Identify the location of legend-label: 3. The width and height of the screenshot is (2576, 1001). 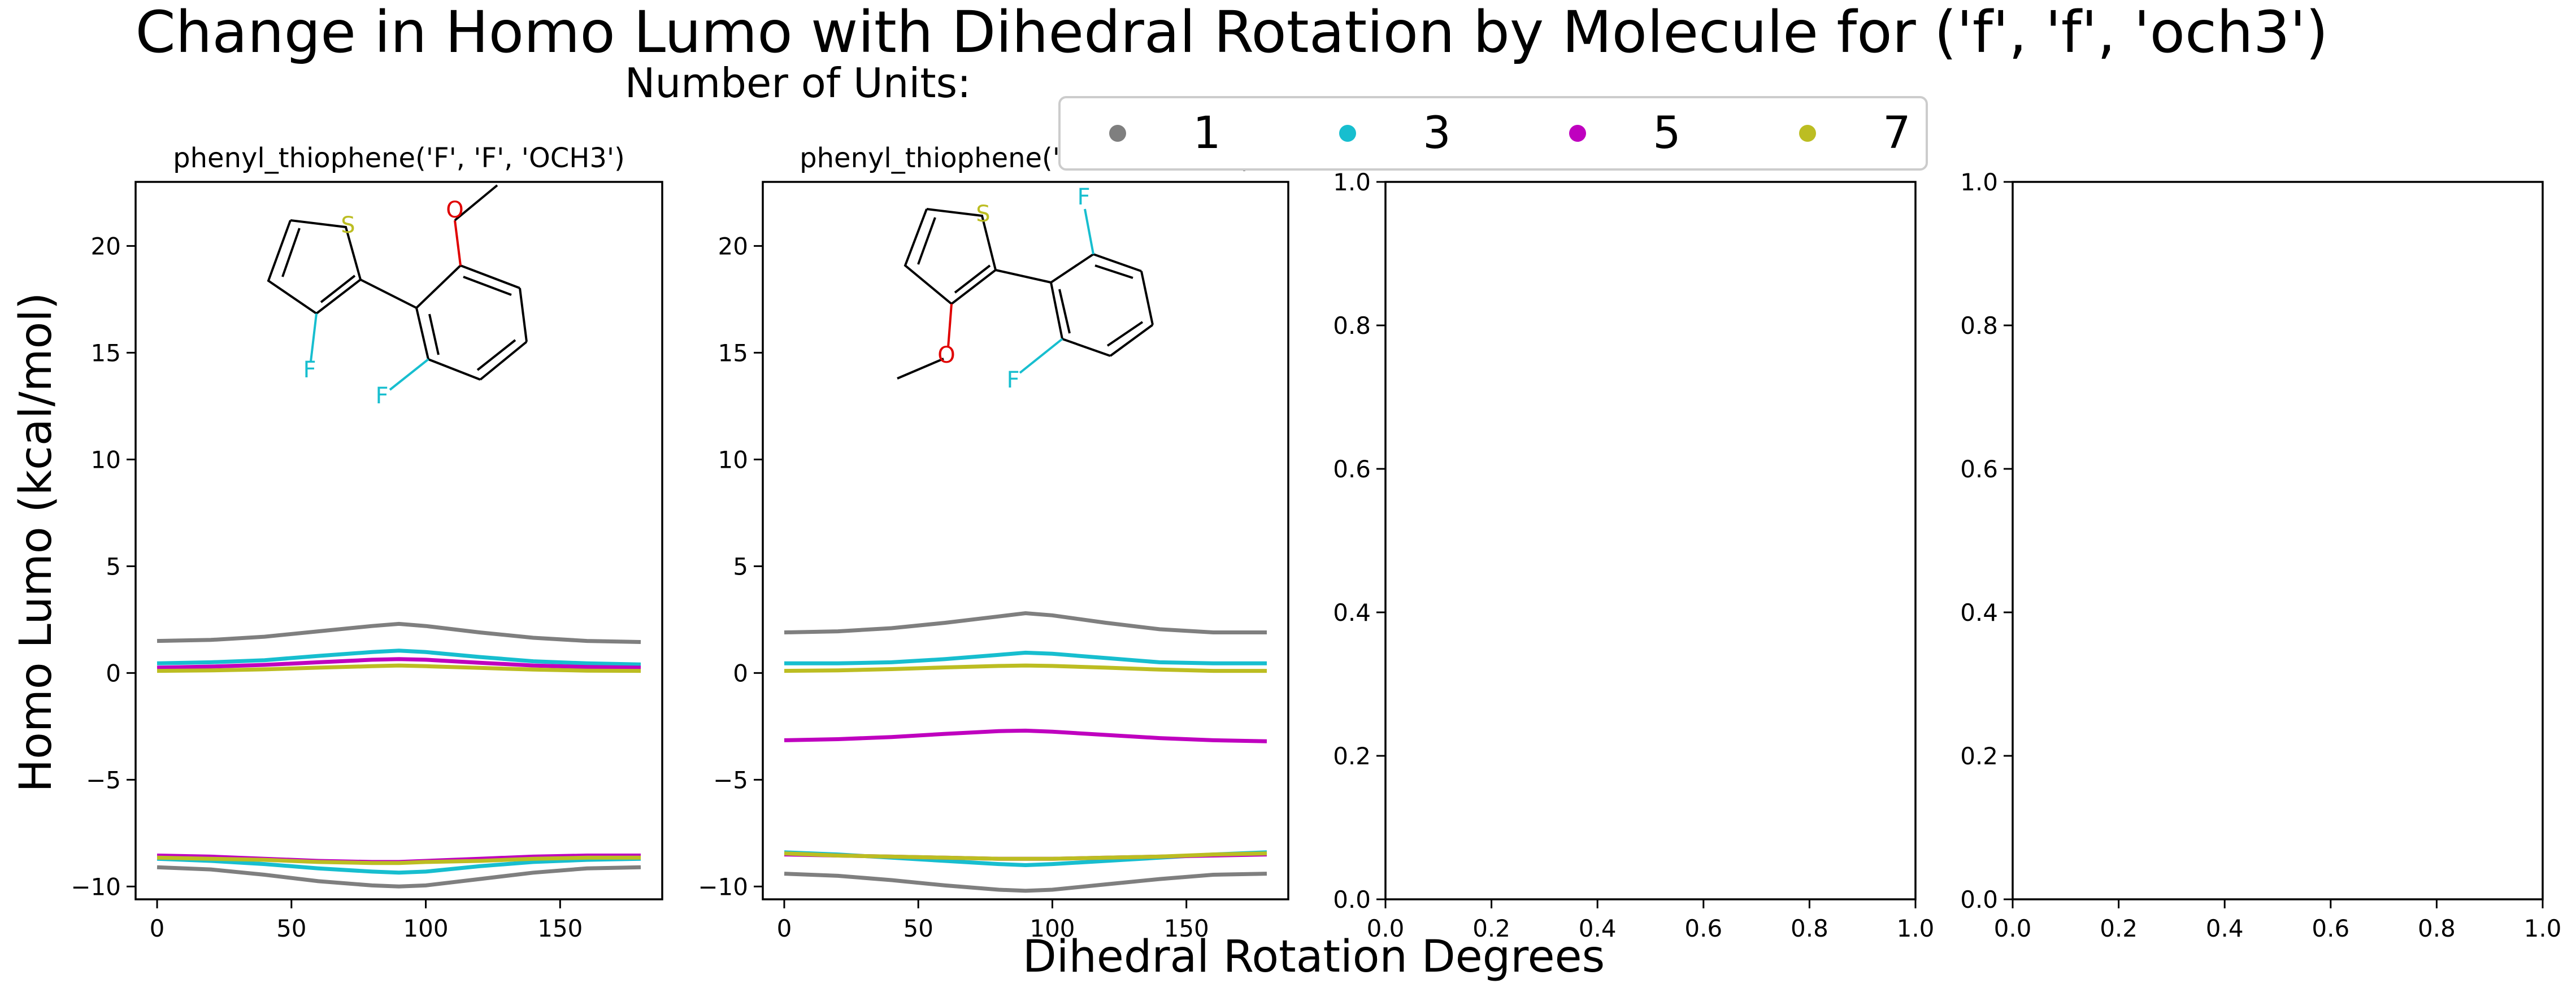
(1437, 133).